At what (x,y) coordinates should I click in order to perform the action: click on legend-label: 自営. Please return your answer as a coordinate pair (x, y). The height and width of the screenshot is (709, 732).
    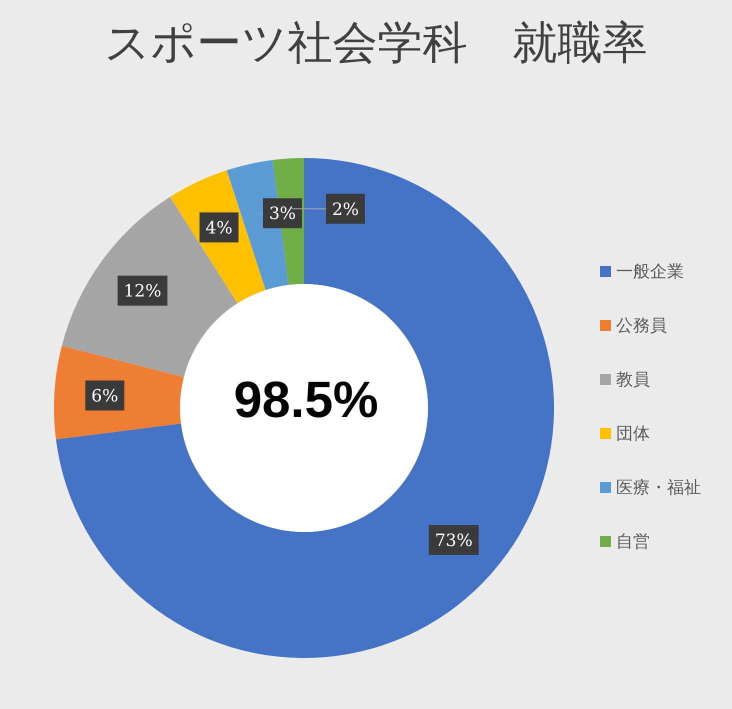
    Looking at the image, I should click on (633, 542).